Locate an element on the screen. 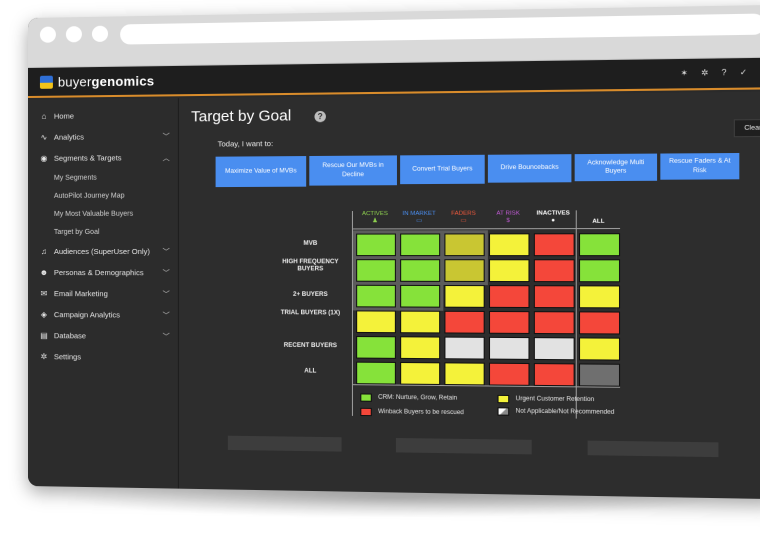  chevron-up-icon: ︿ is located at coordinates (166, 158).